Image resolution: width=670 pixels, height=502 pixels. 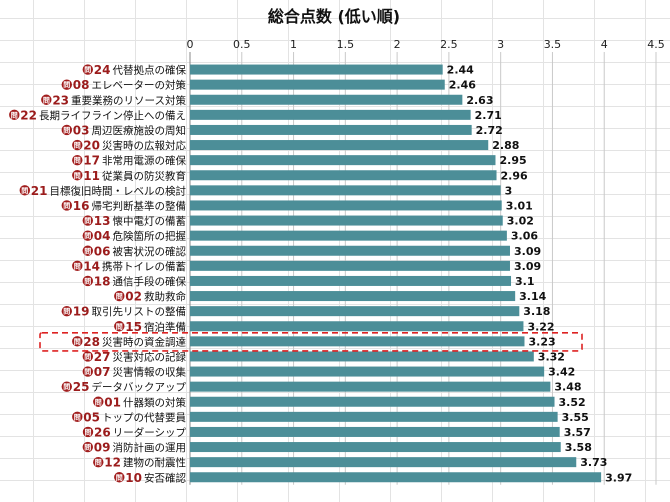 I want to click on x-tick-label: 3, so click(x=500, y=44).